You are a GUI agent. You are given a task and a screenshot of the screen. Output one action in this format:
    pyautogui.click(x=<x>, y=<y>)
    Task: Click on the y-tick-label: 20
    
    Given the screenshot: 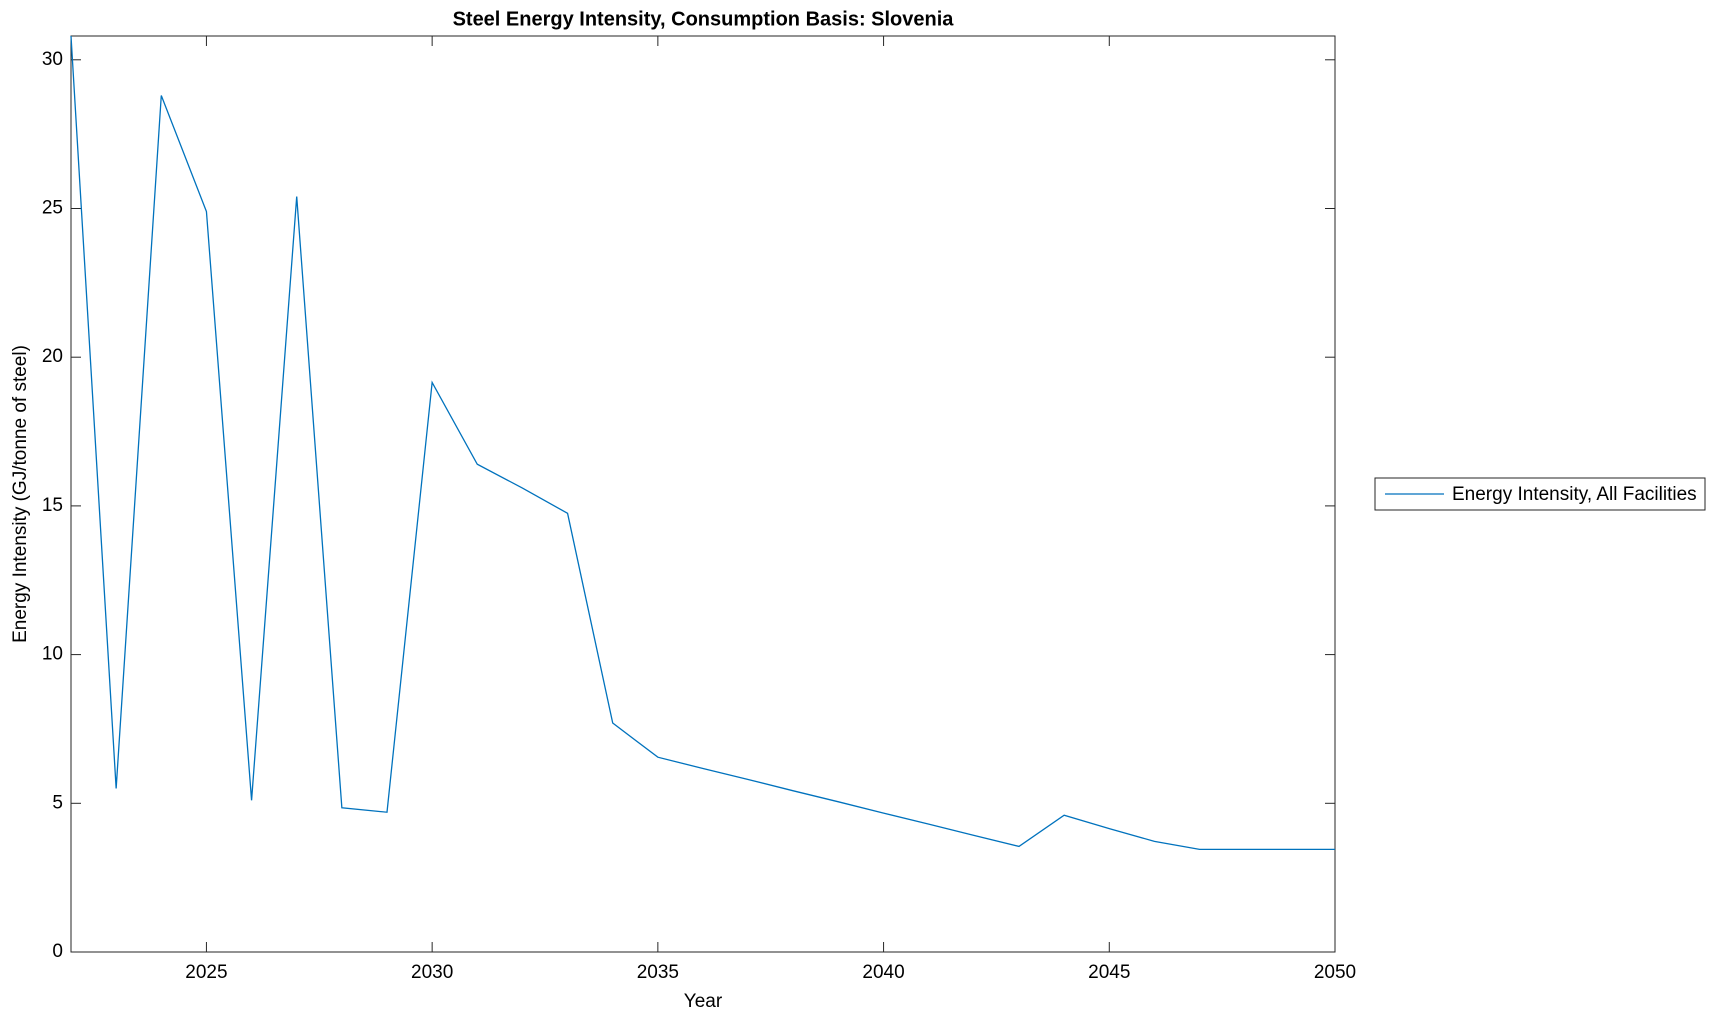 What is the action you would take?
    pyautogui.click(x=52, y=356)
    